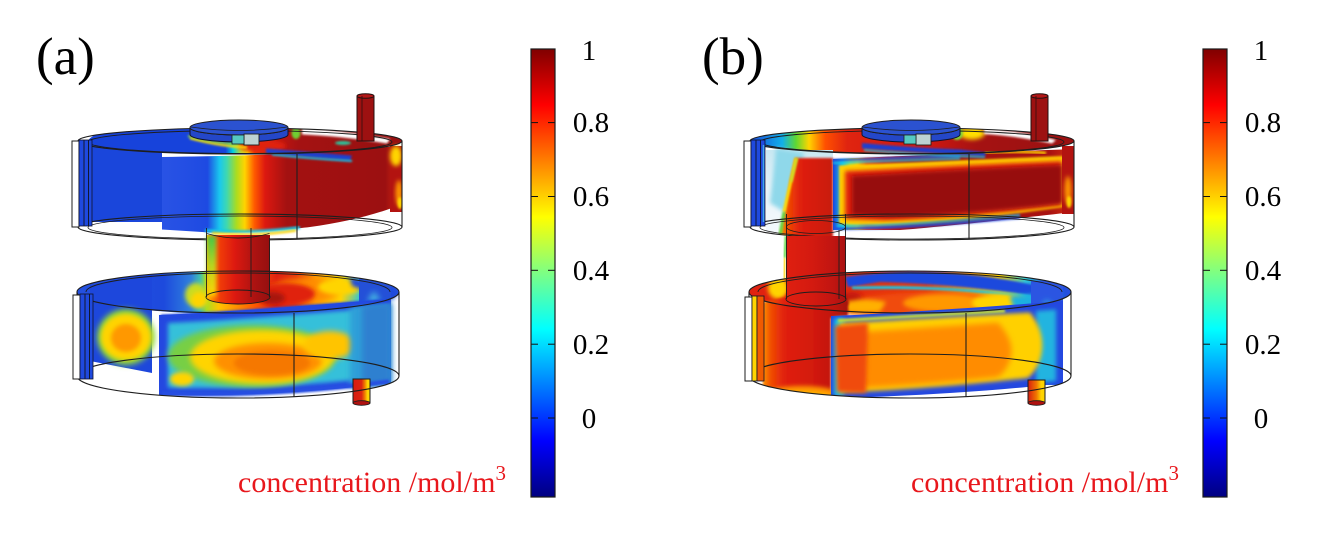 This screenshot has width=1331, height=534. Describe the element at coordinates (65, 57) in the screenshot. I see `svg-text: (a)` at that location.